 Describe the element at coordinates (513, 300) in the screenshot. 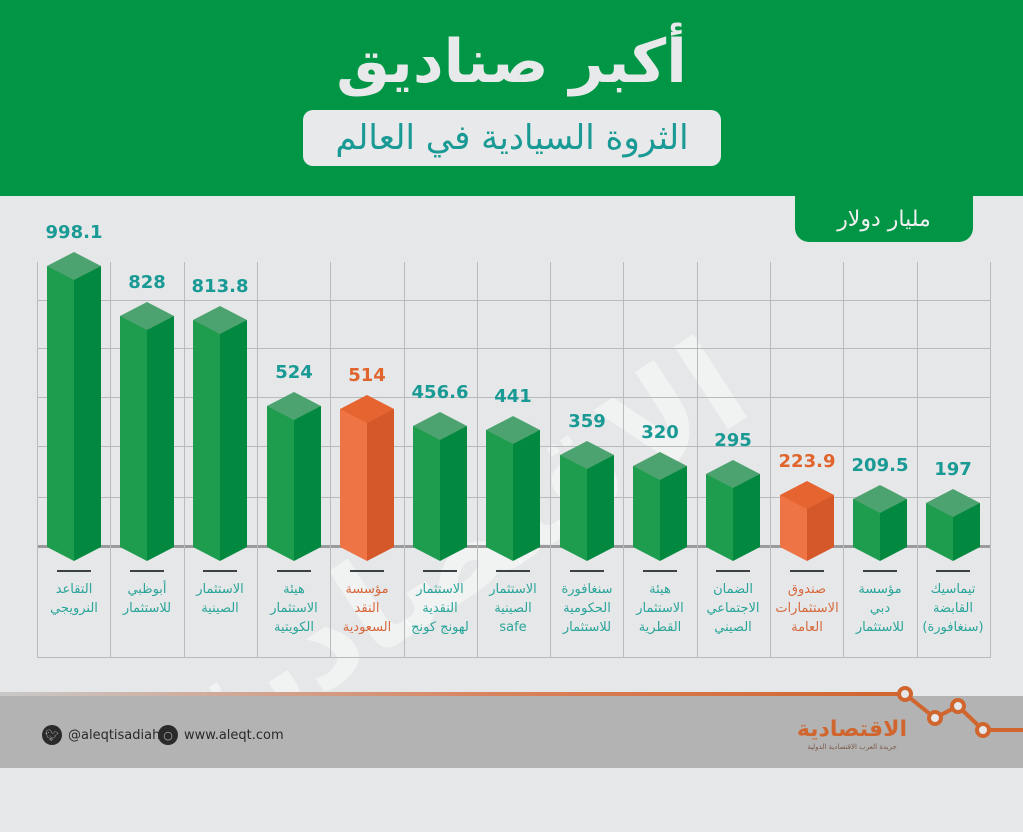

I see `horizontal-gridline` at that location.